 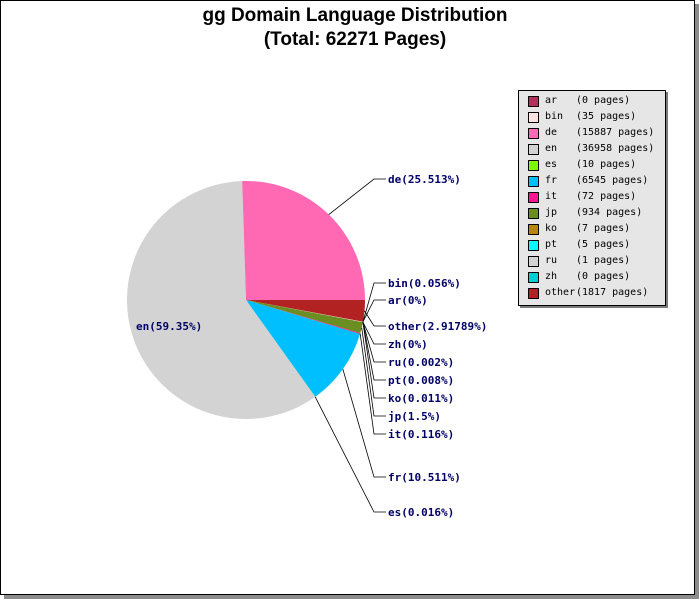 What do you see at coordinates (551, 164) in the screenshot?
I see `legend-code-es: es` at bounding box center [551, 164].